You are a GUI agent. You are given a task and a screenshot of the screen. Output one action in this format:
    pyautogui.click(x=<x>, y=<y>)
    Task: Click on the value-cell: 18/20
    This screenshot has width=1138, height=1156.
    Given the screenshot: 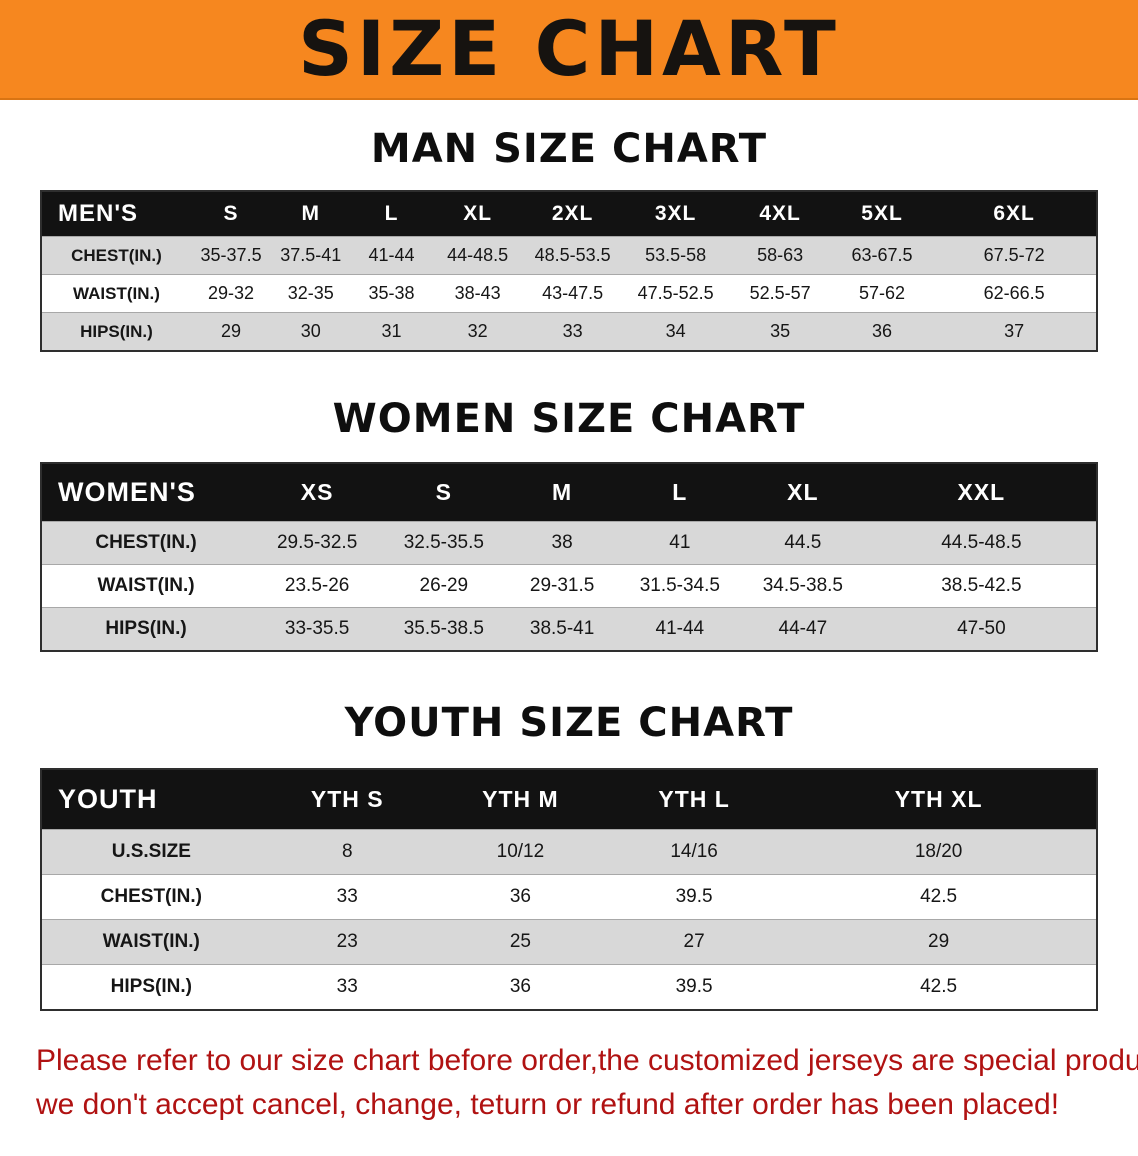 What is the action you would take?
    pyautogui.click(x=938, y=851)
    